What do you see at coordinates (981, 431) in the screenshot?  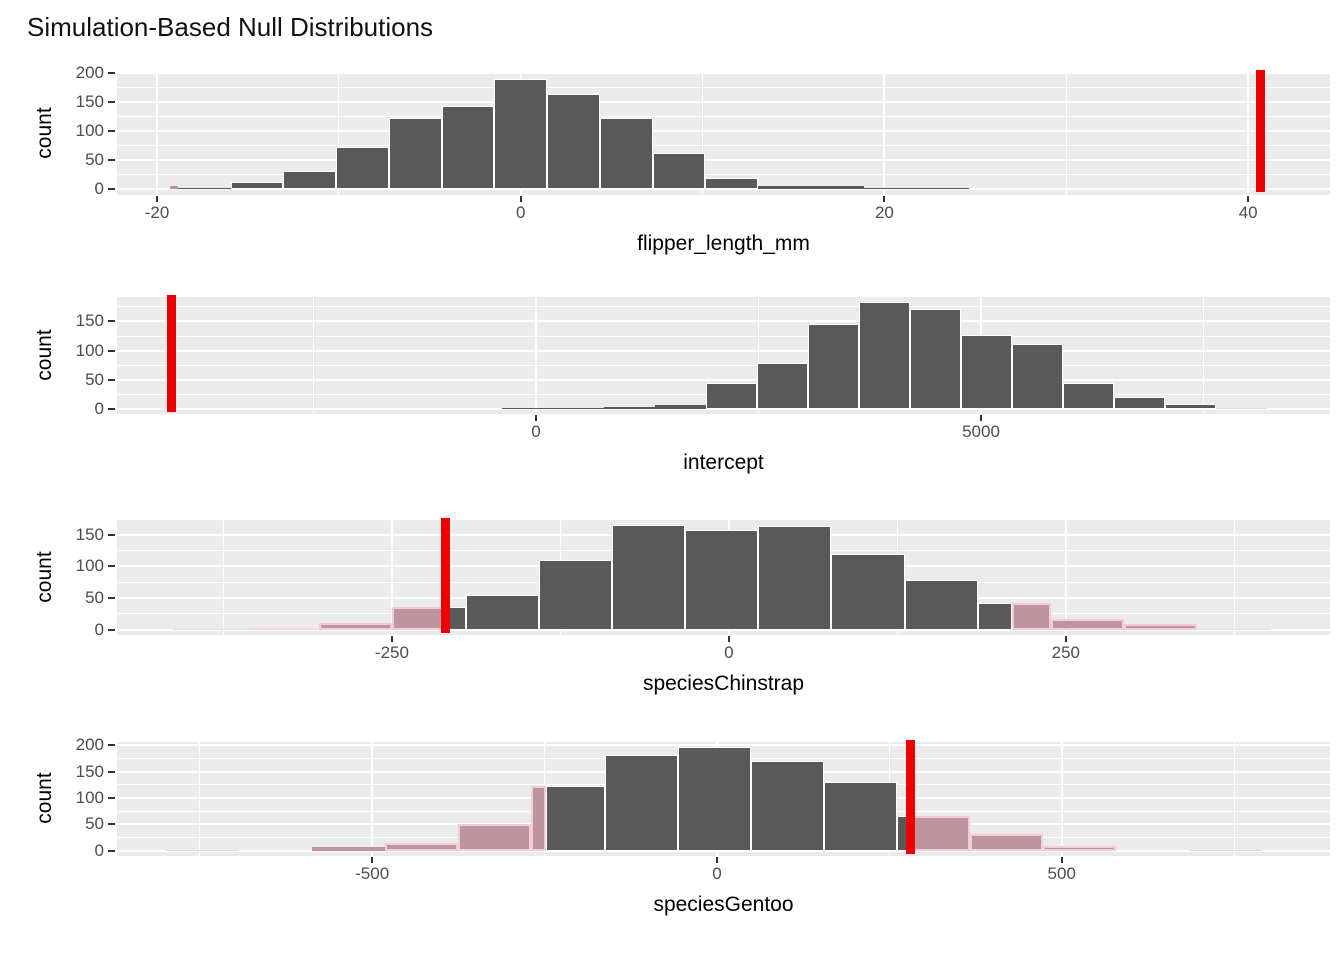 I see `x-tick-label: 5000` at bounding box center [981, 431].